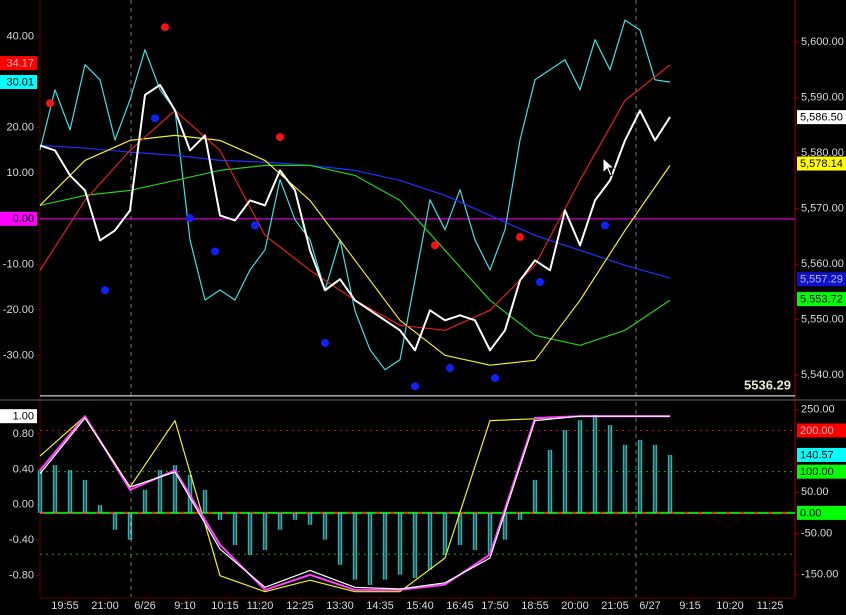 The width and height of the screenshot is (846, 615). What do you see at coordinates (23, 469) in the screenshot?
I see `y2-tick-label: 0.40` at bounding box center [23, 469].